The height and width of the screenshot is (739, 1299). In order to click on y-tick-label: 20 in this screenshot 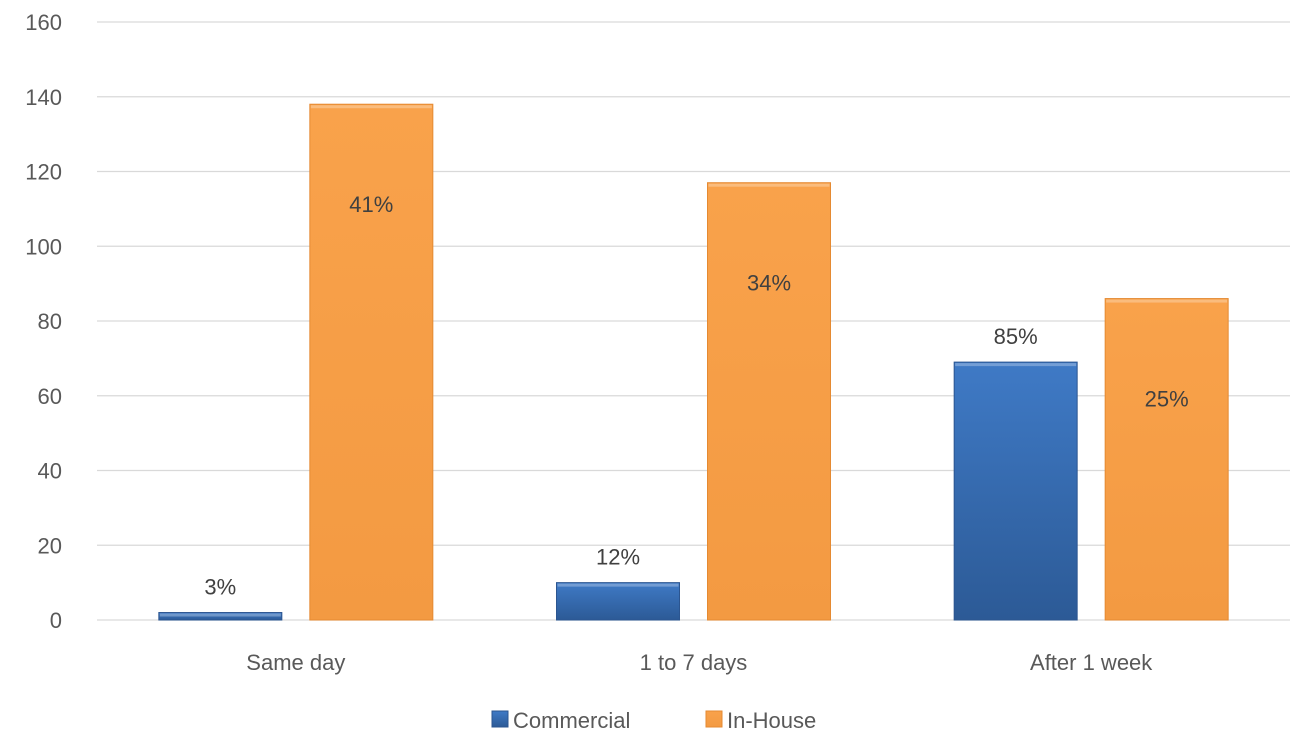, I will do `click(50, 545)`.